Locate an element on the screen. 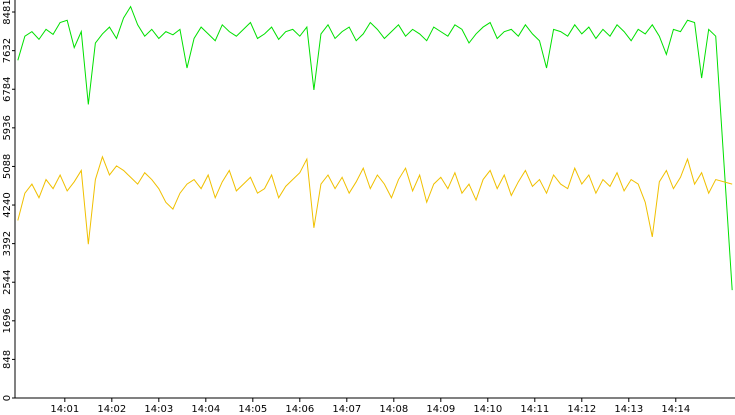  x-tick-label: 14:14 is located at coordinates (675, 409).